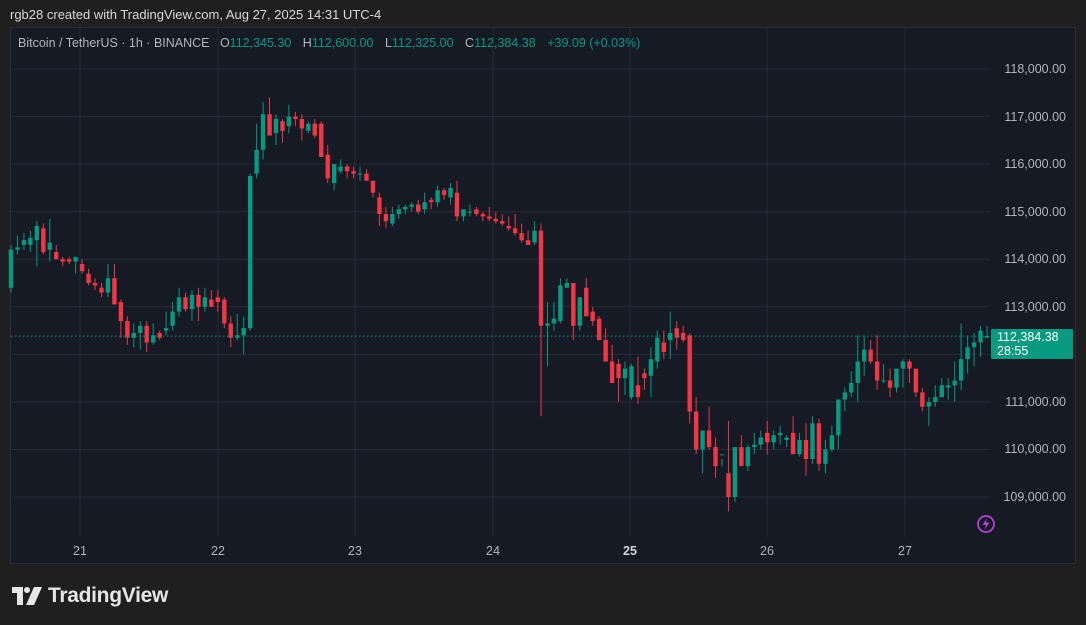 The image size is (1086, 625). I want to click on price-tick-label: 109,000.00, so click(1034, 497).